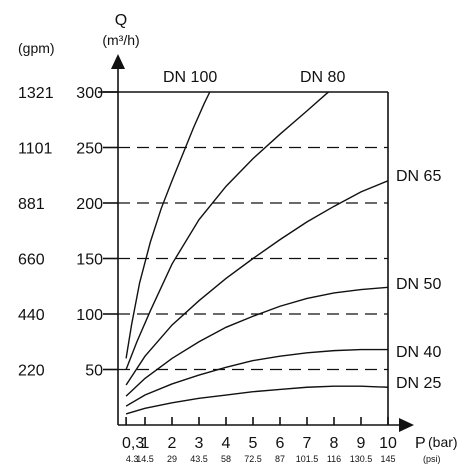  What do you see at coordinates (36, 48) in the screenshot?
I see `y-secondary-unit-label: (gpm)` at bounding box center [36, 48].